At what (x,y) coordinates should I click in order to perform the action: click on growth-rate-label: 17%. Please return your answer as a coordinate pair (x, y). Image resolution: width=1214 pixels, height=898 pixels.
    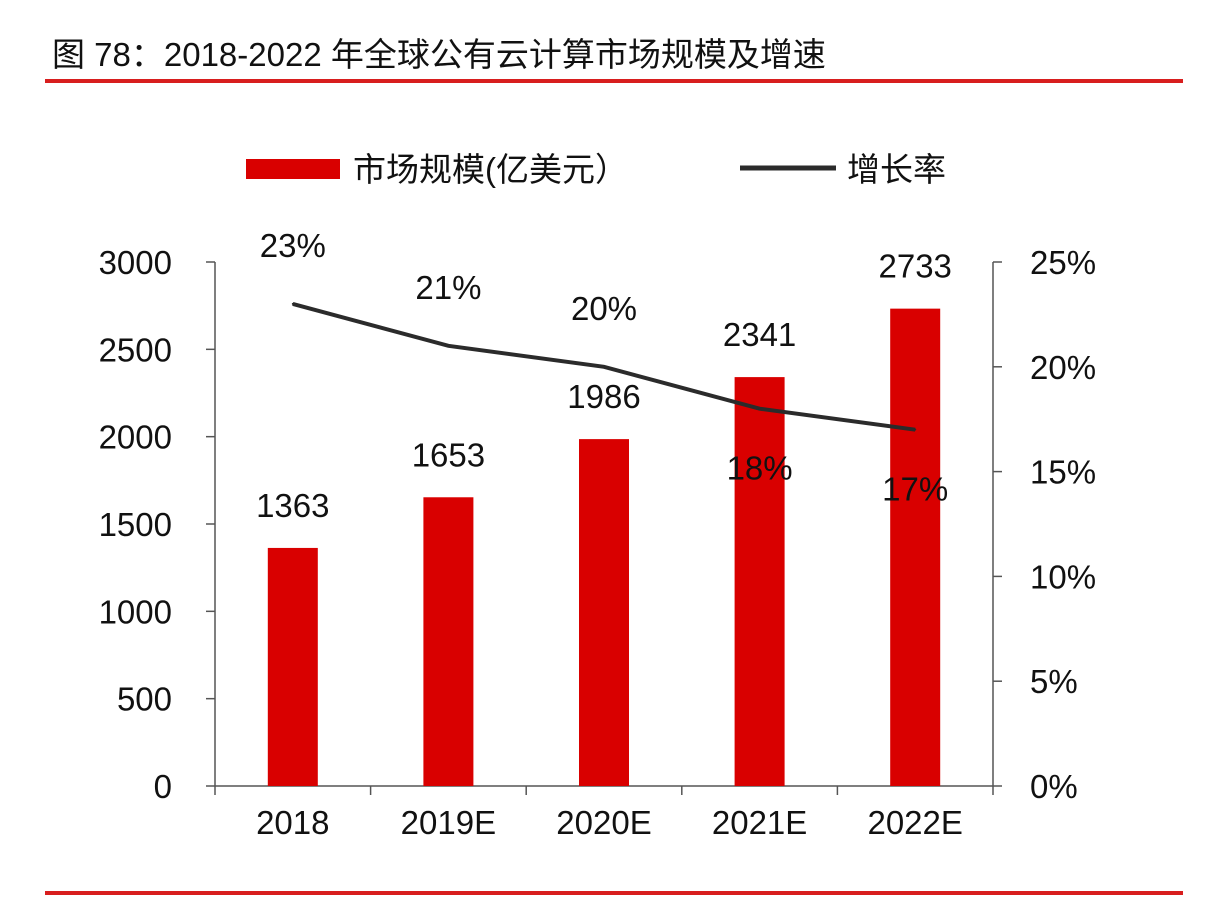
    Looking at the image, I should click on (915, 489).